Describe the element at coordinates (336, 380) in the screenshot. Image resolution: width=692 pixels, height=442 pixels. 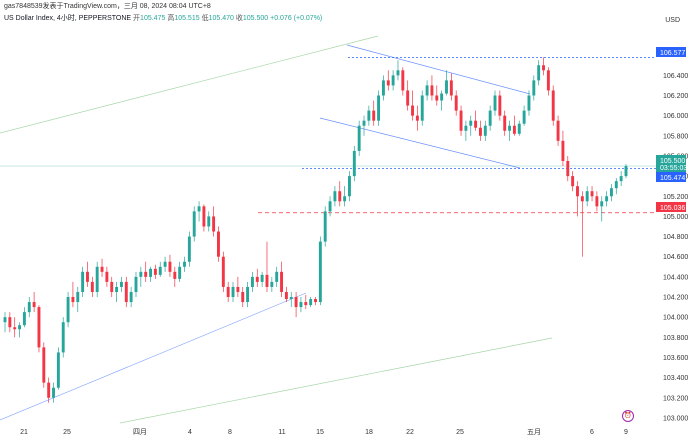
I see `lower-channel-line` at that location.